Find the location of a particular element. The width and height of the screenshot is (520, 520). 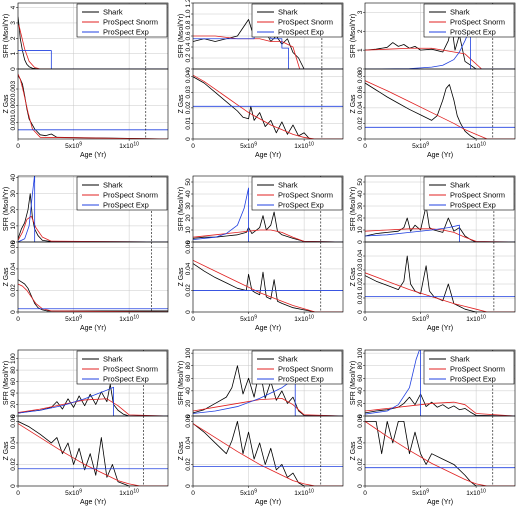

zgas-subplot: 0 0.02 0.04 0.06 Z Gas is located at coordinates (86, 277).